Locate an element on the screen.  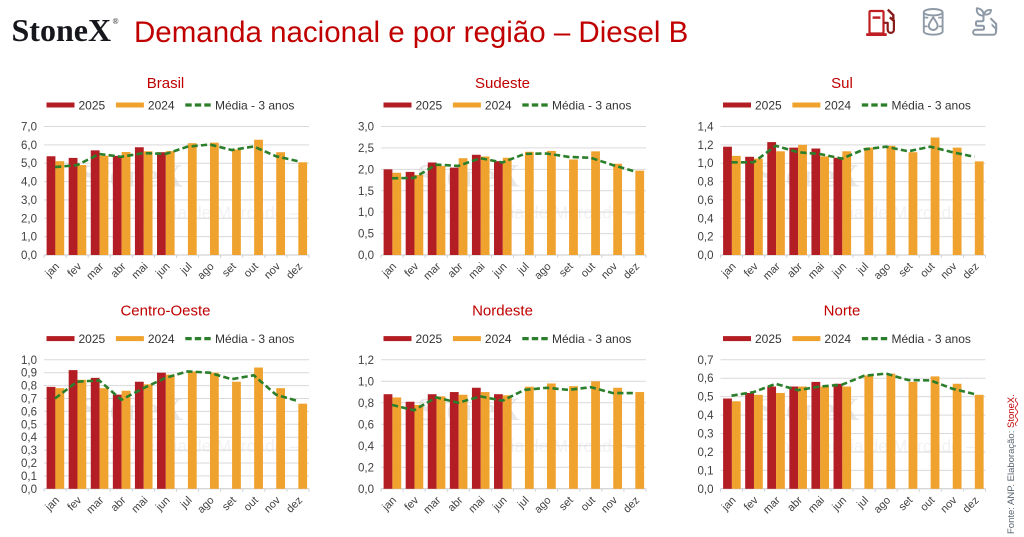
svg-text: Sudeste is located at coordinates (502, 83).